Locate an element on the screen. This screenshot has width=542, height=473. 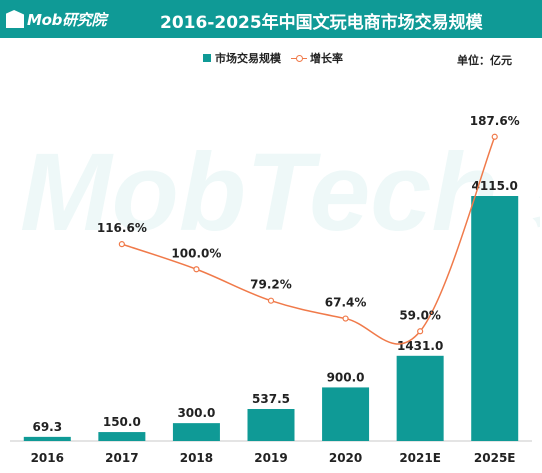
legend-bar-swatch is located at coordinates (207, 58).